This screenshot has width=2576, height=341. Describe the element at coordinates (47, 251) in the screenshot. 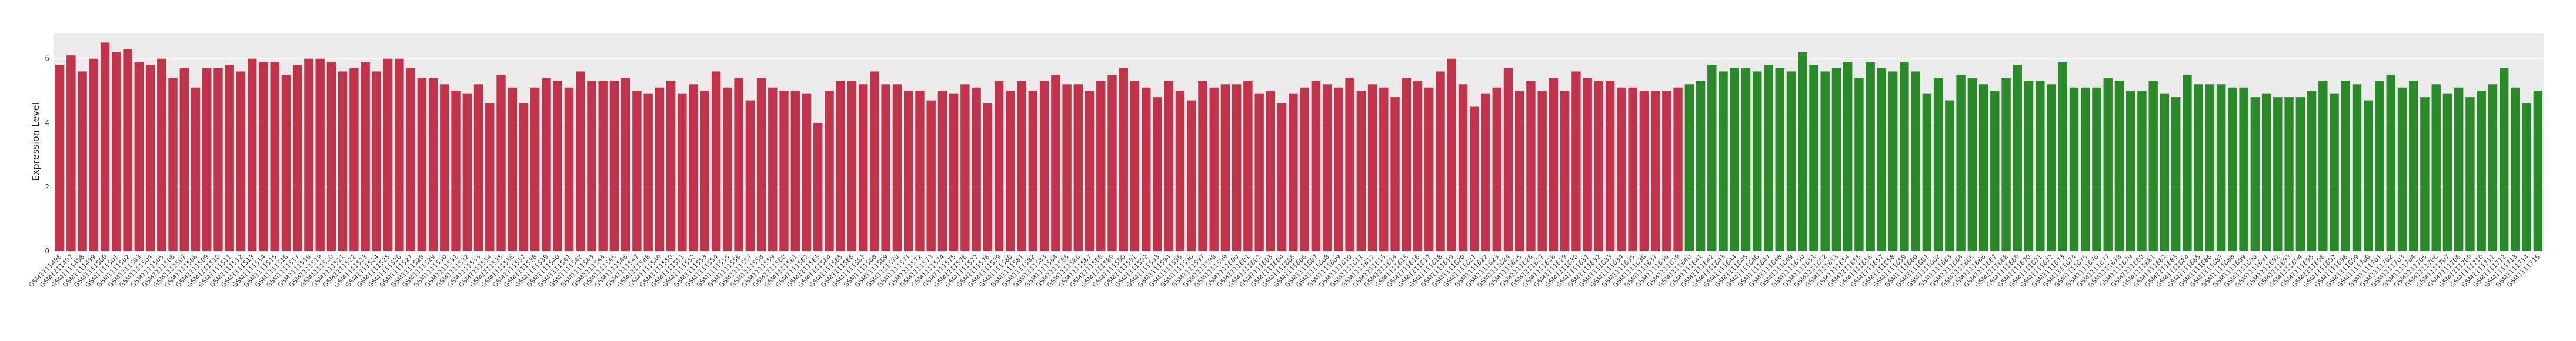

I see `y-tick-label: 0` at that location.